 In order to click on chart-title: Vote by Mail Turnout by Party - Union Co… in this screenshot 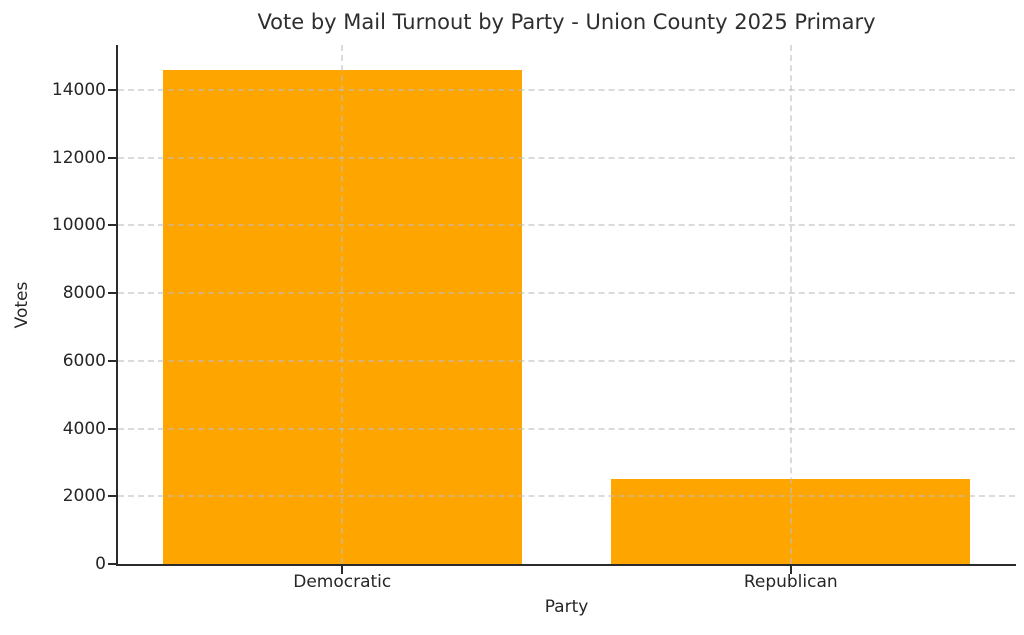, I will do `click(566, 22)`.